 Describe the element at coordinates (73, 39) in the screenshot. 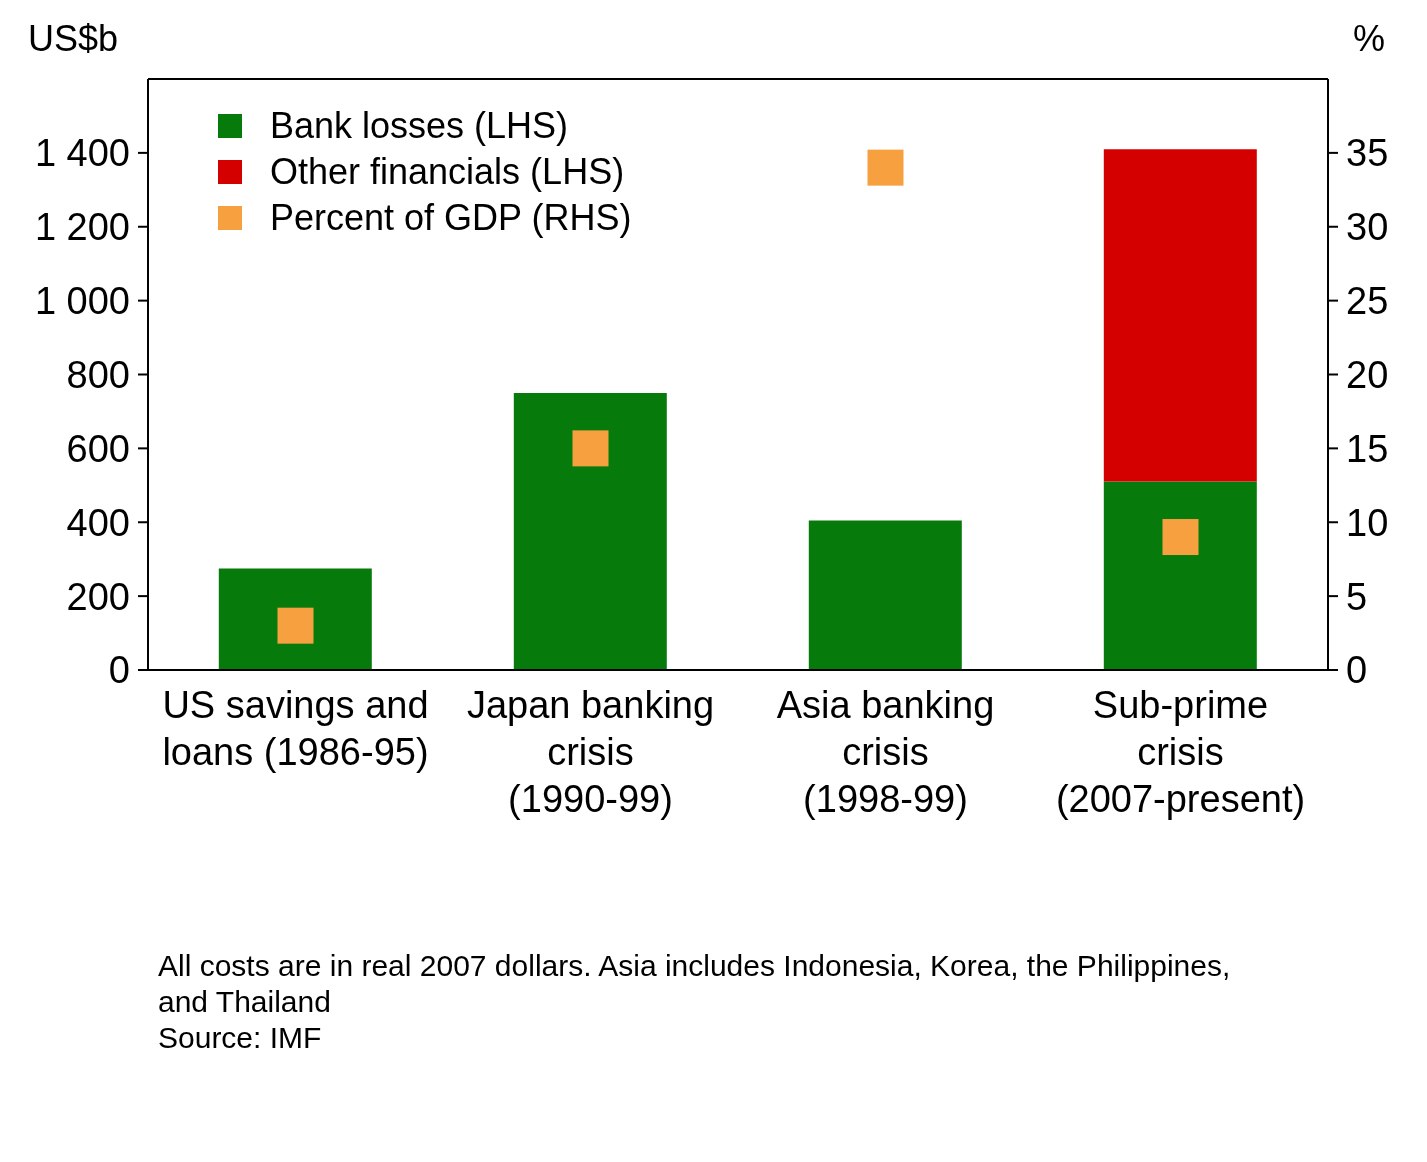

I see `y-axis-title: US$b` at that location.